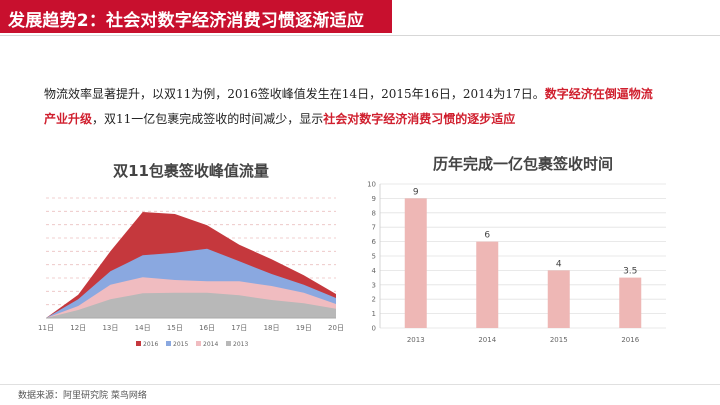 This screenshot has width=720, height=405. Describe the element at coordinates (240, 344) in the screenshot. I see `legend-label-2013: 2013` at that location.